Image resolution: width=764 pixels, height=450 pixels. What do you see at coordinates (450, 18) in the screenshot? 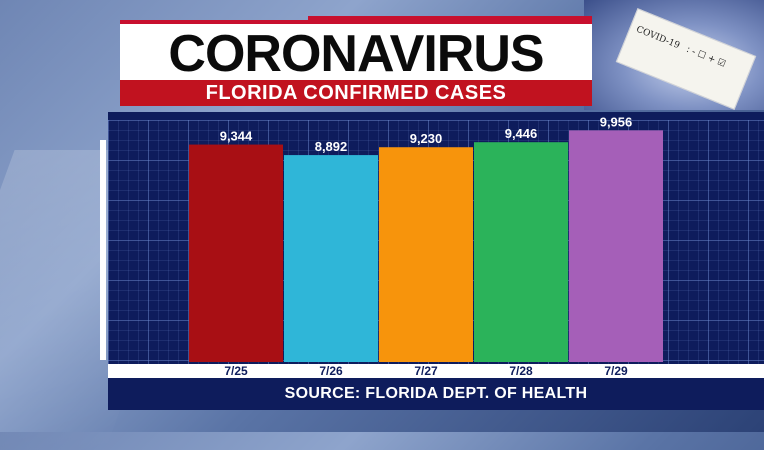
I see `title-accent-bar` at bounding box center [450, 18].